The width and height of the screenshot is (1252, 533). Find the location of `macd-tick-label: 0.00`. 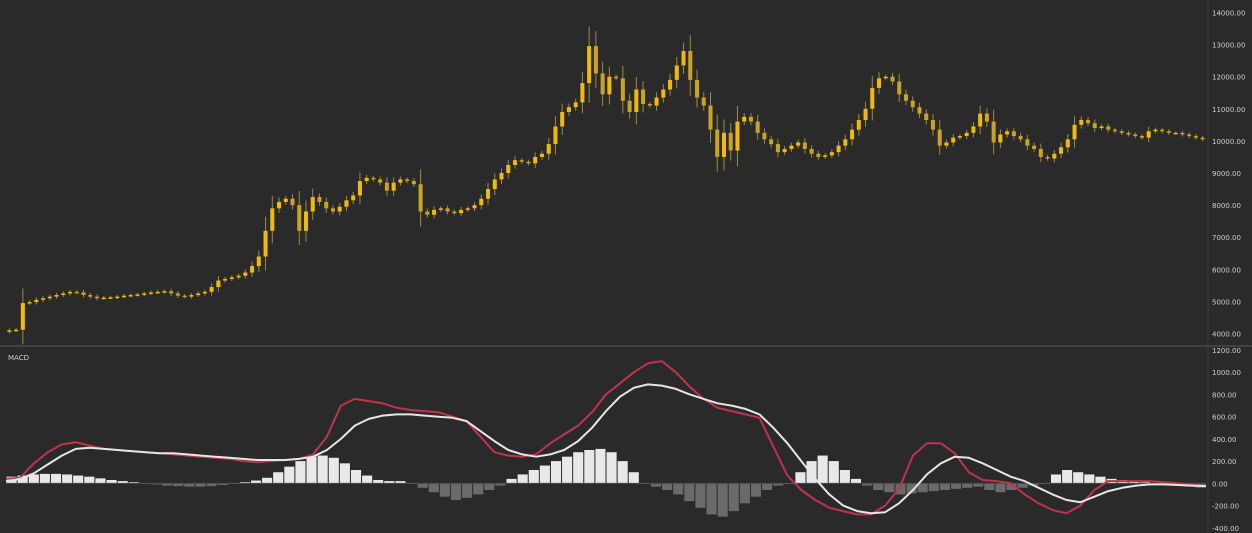

macd-tick-label: 0.00 is located at coordinates (1220, 484).